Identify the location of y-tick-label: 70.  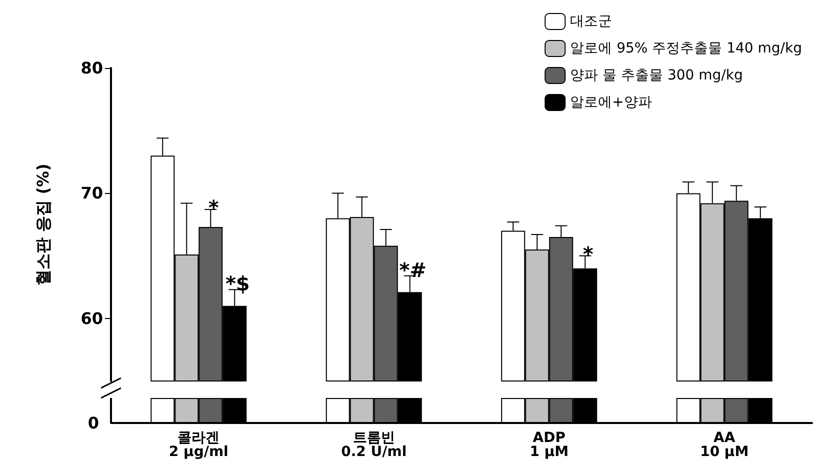
(91, 193).